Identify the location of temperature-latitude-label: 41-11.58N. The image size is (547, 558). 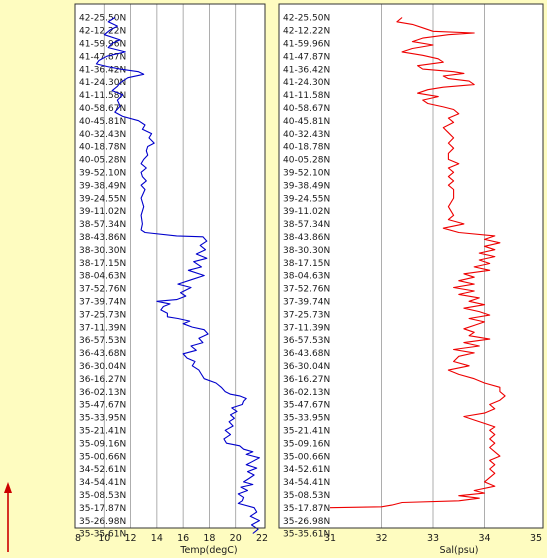
(102, 96).